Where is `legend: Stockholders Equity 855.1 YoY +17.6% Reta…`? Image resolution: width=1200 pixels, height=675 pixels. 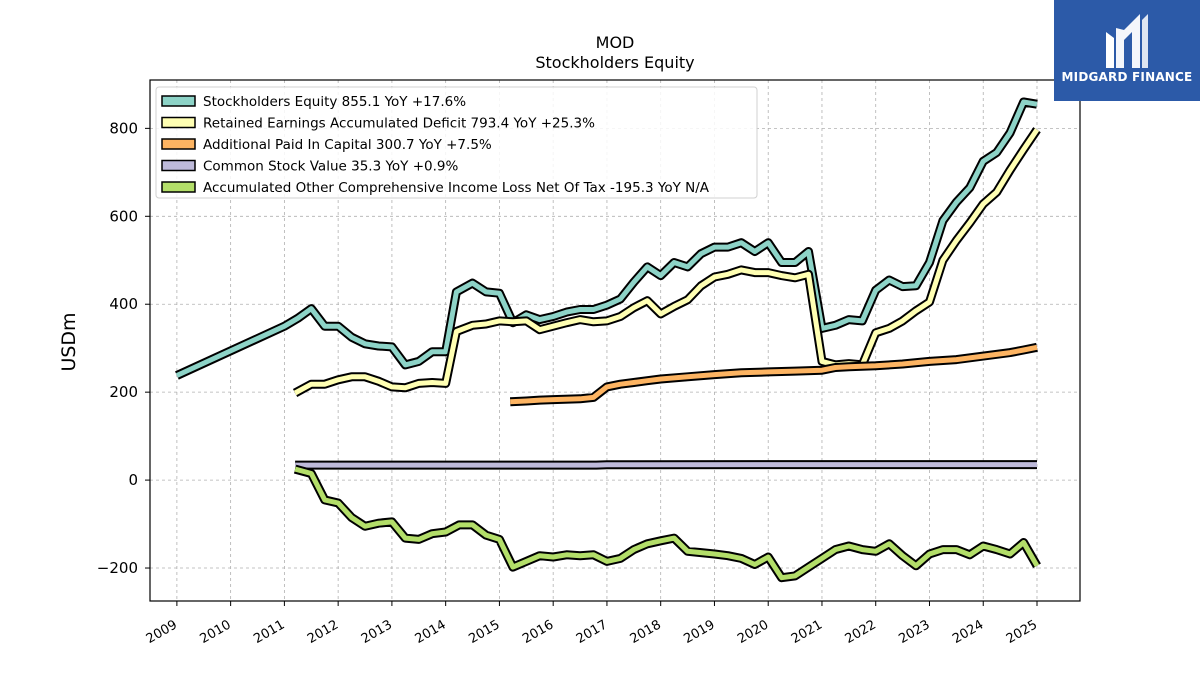 legend: Stockholders Equity 855.1 YoY +17.6% Reta… is located at coordinates (456, 142).